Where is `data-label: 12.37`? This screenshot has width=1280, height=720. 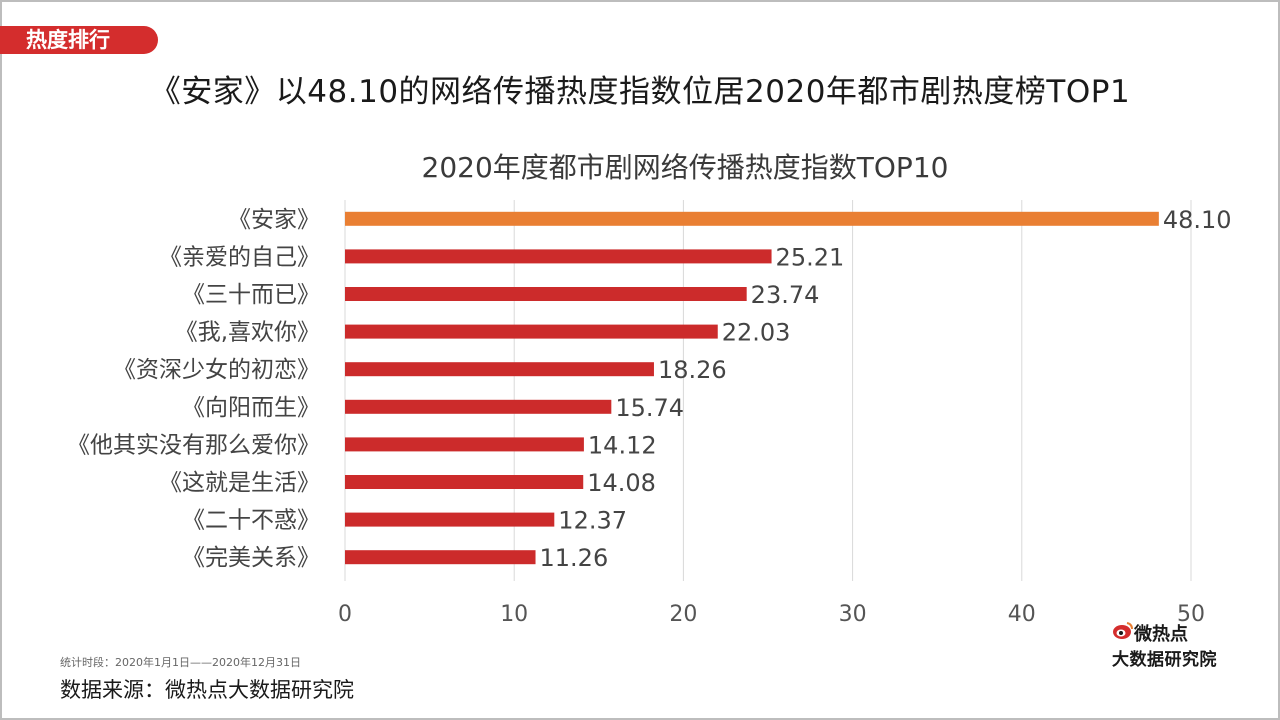
data-label: 12.37 is located at coordinates (592, 521).